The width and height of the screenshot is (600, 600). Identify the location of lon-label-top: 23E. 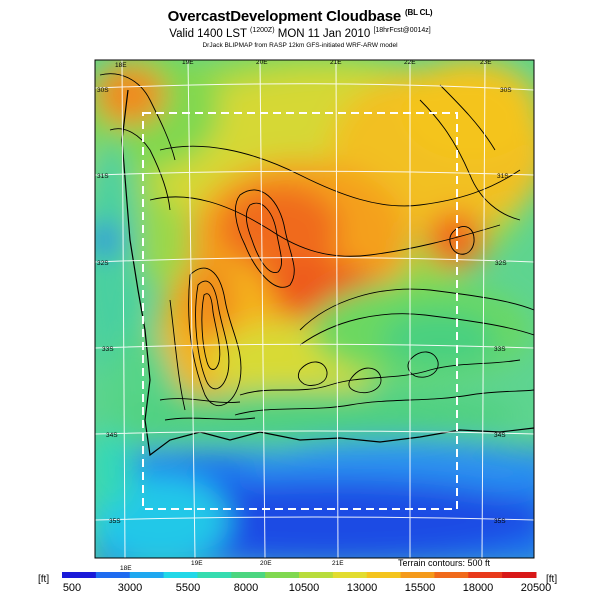
(486, 62).